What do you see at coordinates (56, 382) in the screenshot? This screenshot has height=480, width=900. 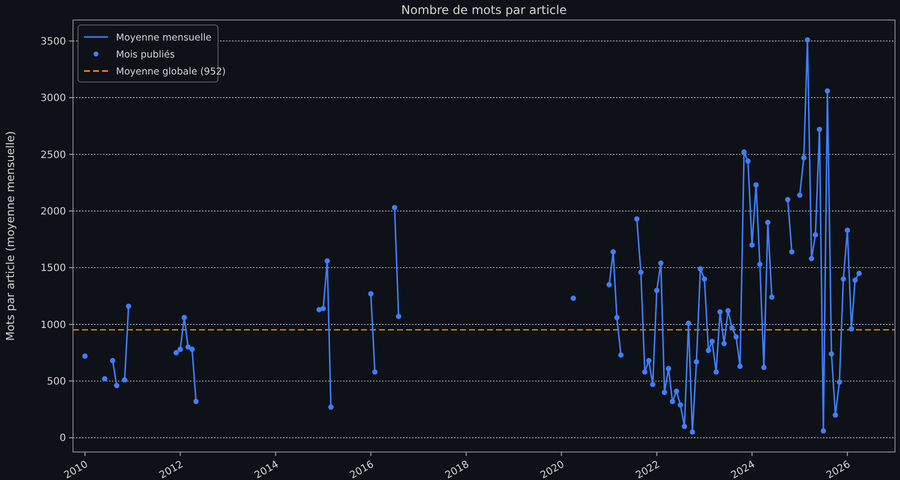 I see `y-tick-label: 500` at bounding box center [56, 382].